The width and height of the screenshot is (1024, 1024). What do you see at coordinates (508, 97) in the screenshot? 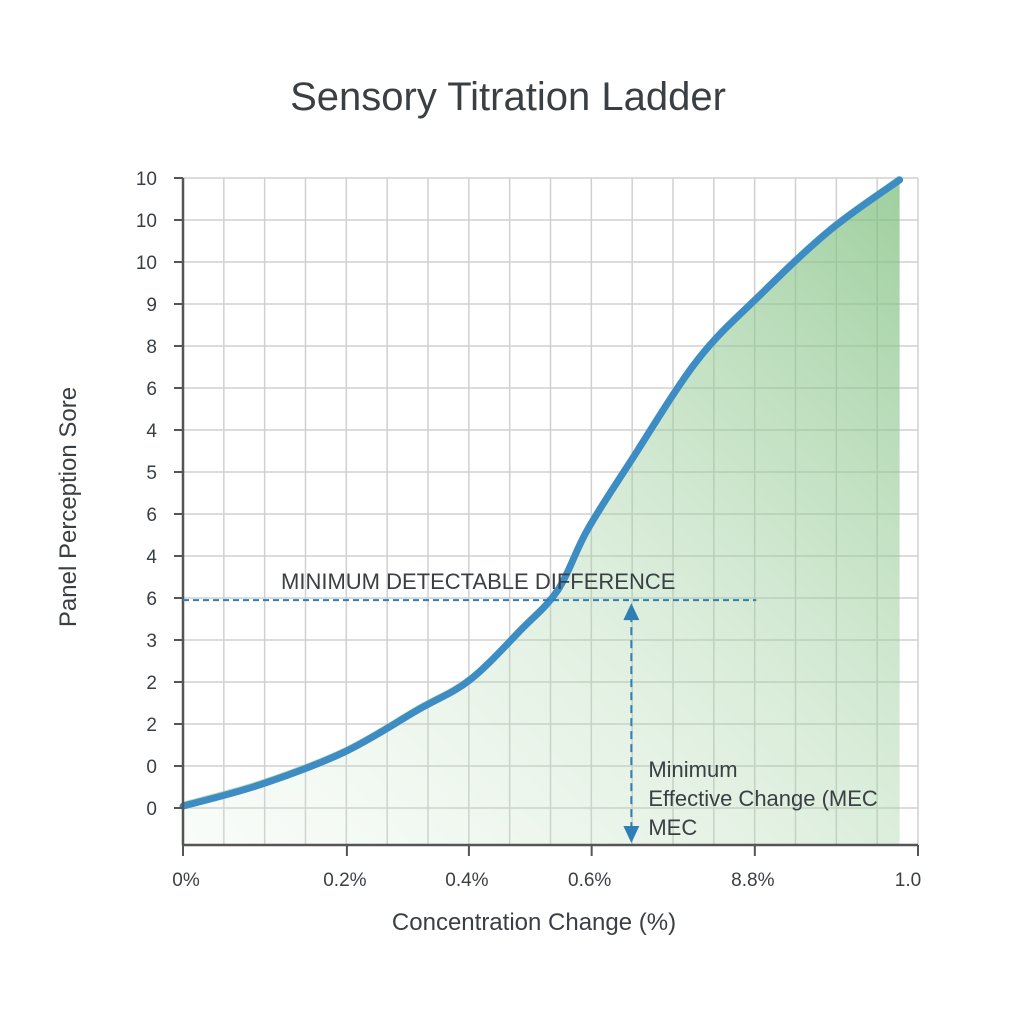
I see `chart-title: Sensory Titration Ladder` at bounding box center [508, 97].